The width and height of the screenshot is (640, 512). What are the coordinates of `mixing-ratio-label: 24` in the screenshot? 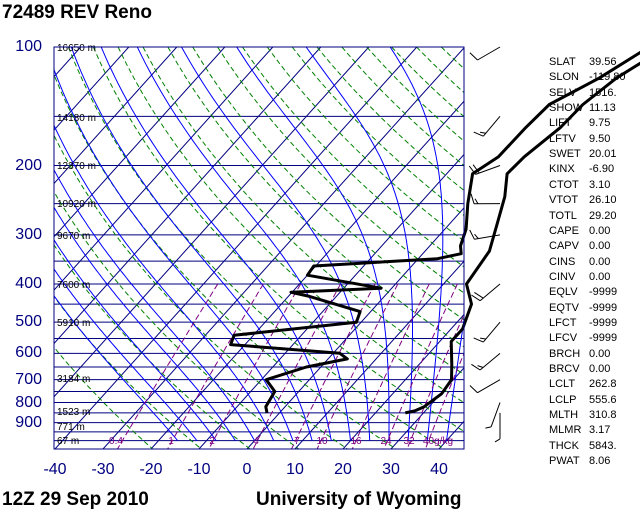 It's located at (386, 441).